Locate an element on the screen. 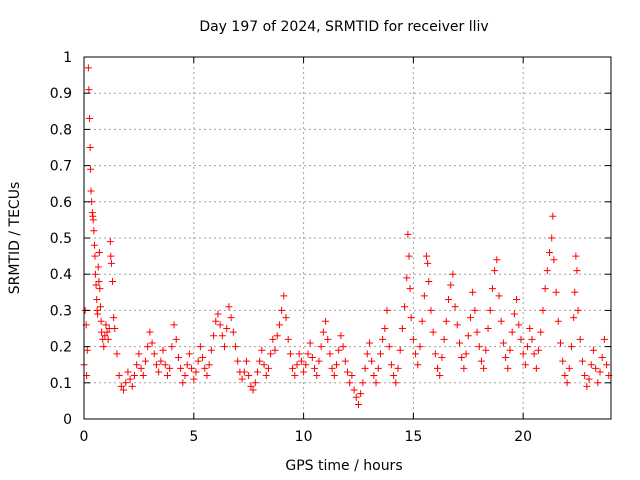 The height and width of the screenshot is (480, 640). y-tick-label: 0.3 is located at coordinates (61, 311).